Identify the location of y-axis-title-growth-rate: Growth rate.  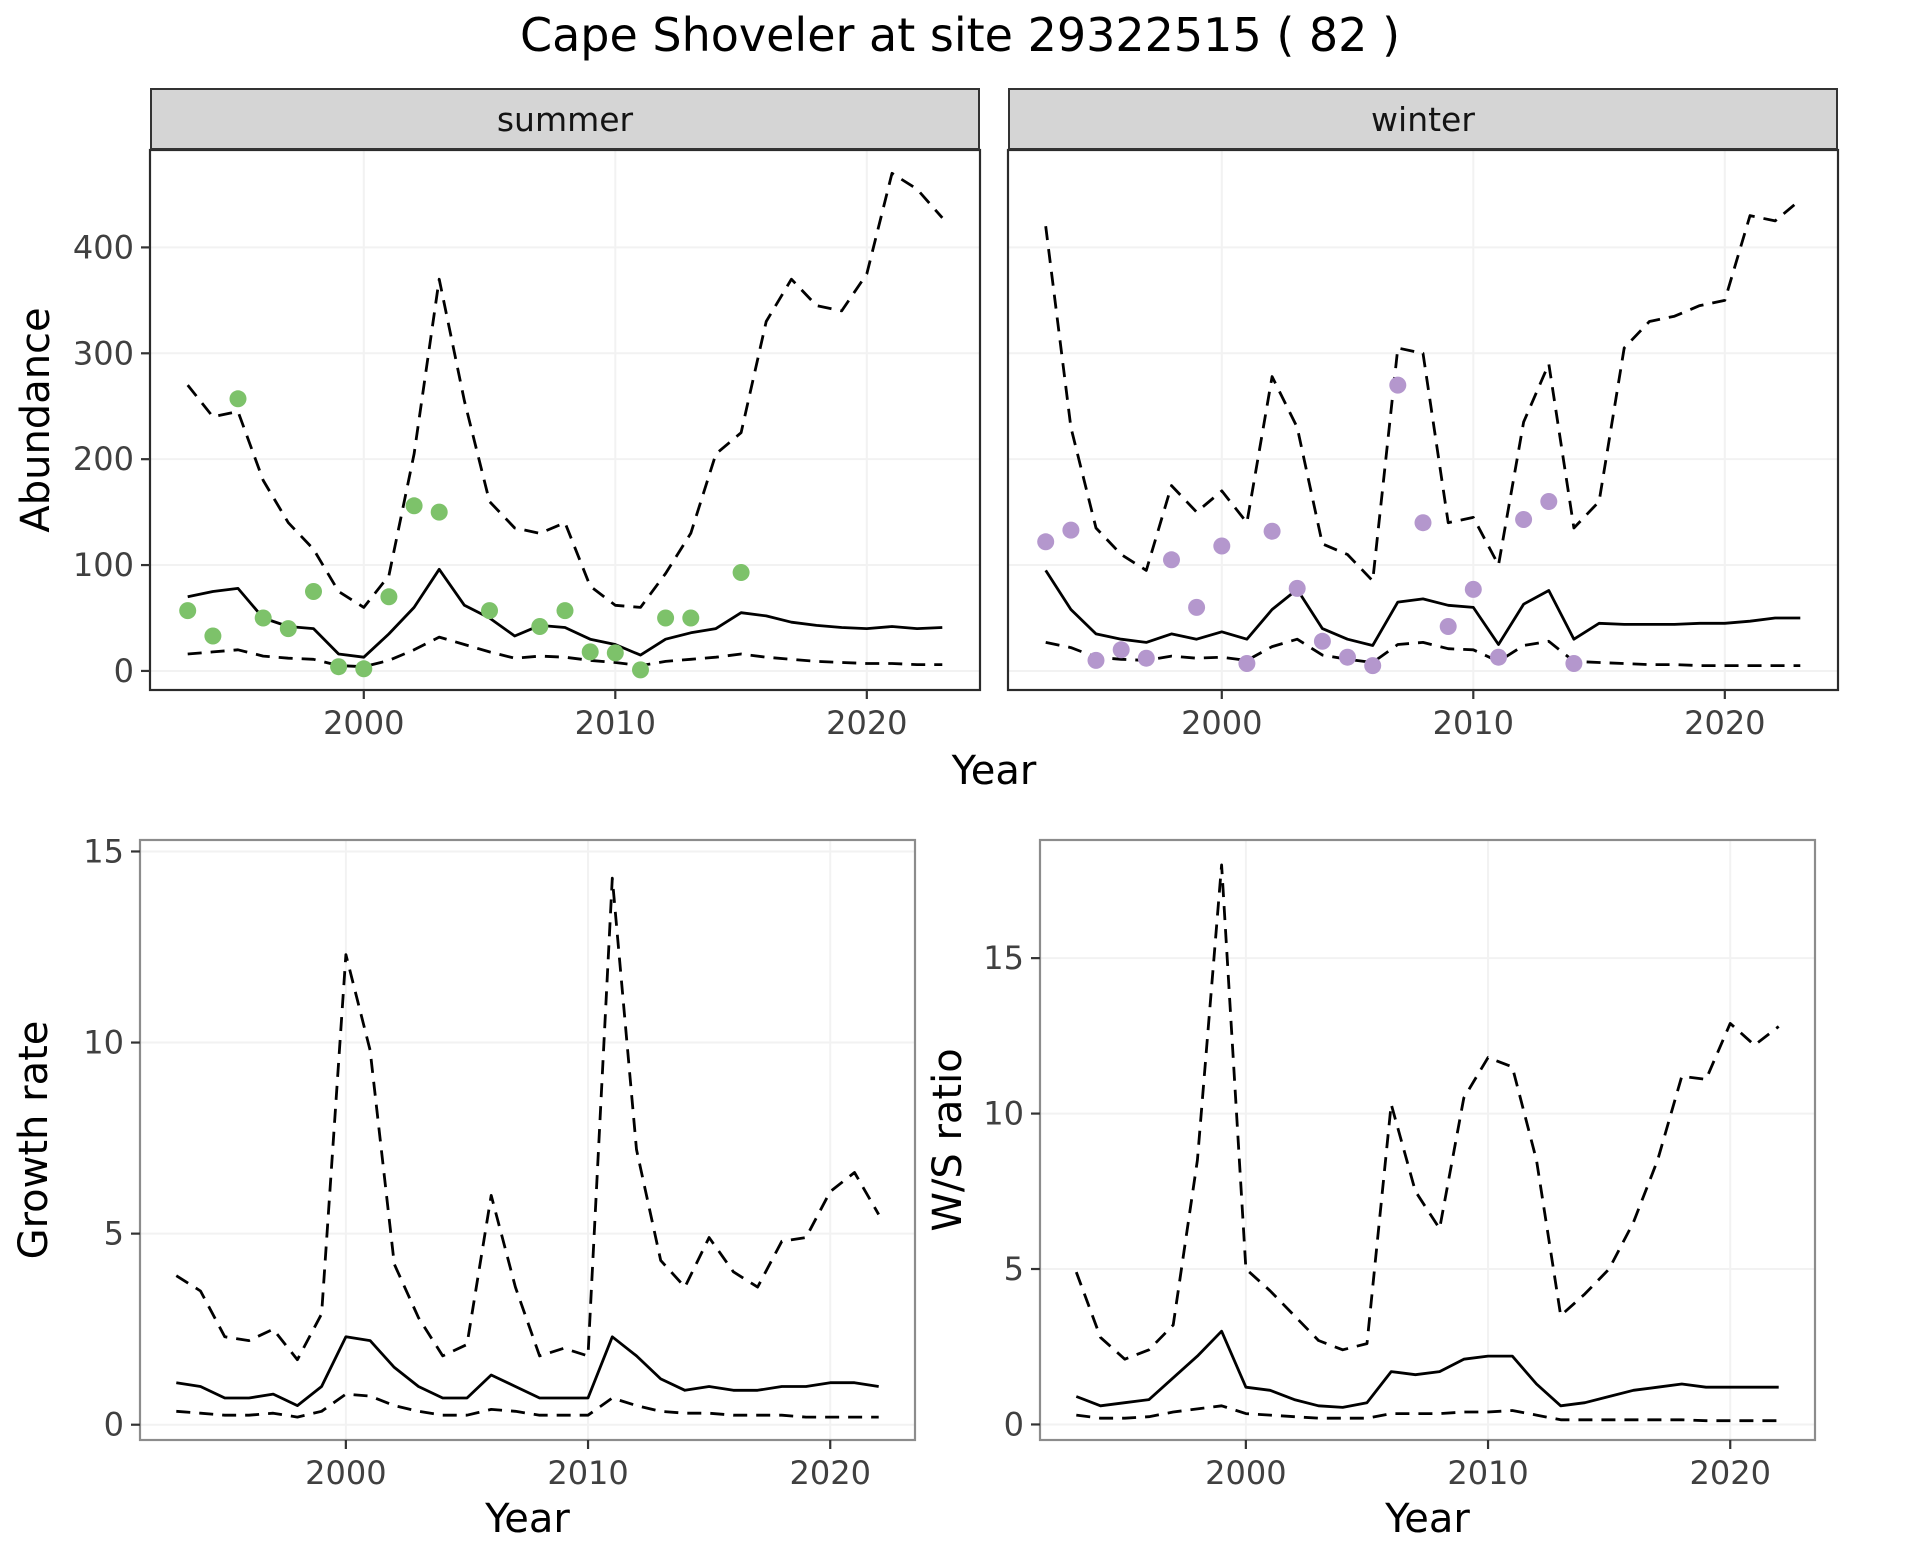
(34, 1140).